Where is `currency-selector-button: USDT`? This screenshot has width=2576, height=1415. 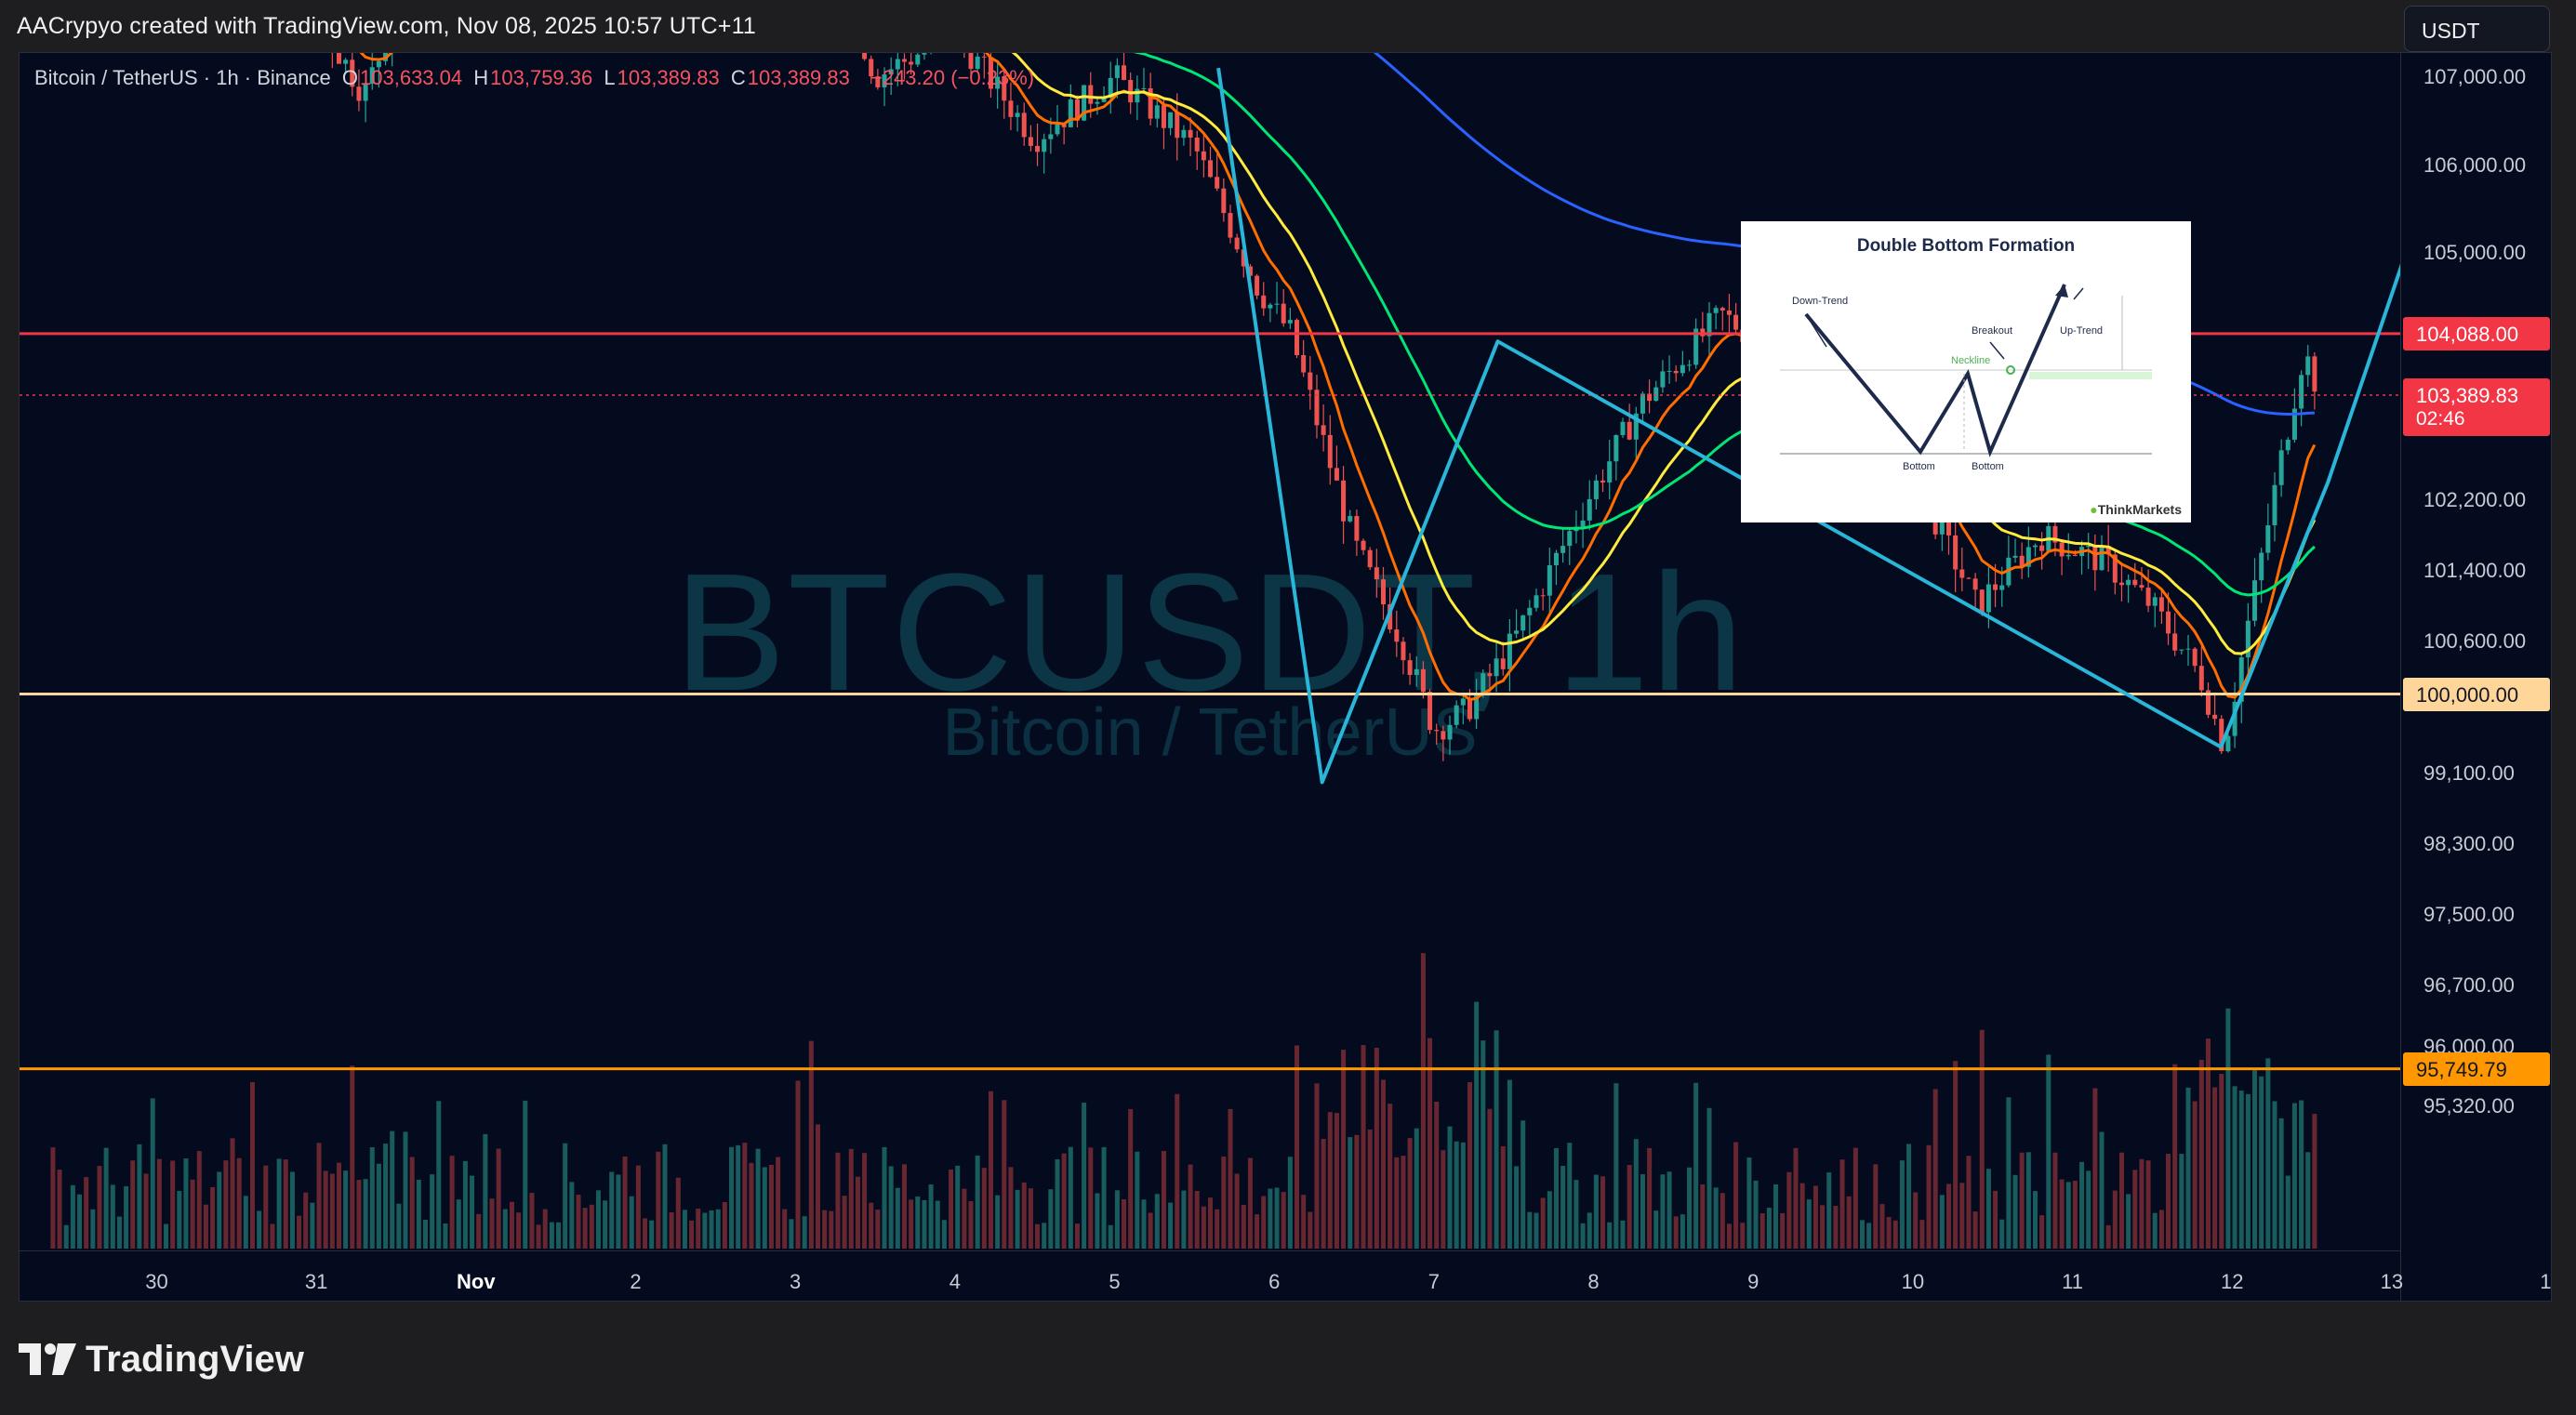 currency-selector-button: USDT is located at coordinates (2477, 29).